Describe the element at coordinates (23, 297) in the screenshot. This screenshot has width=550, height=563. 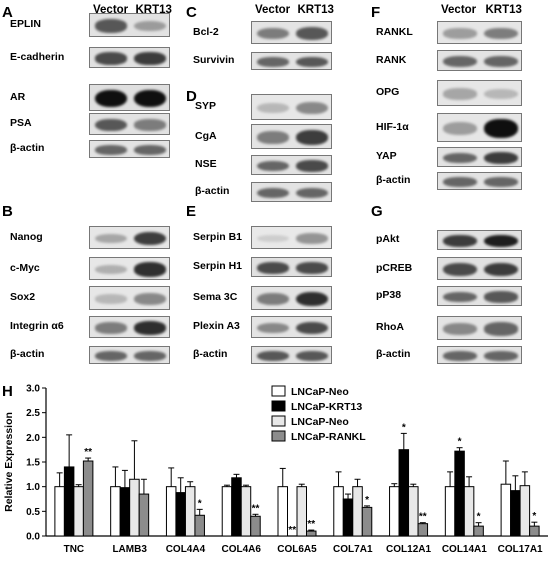
I see `blot-label: Sox2` at that location.